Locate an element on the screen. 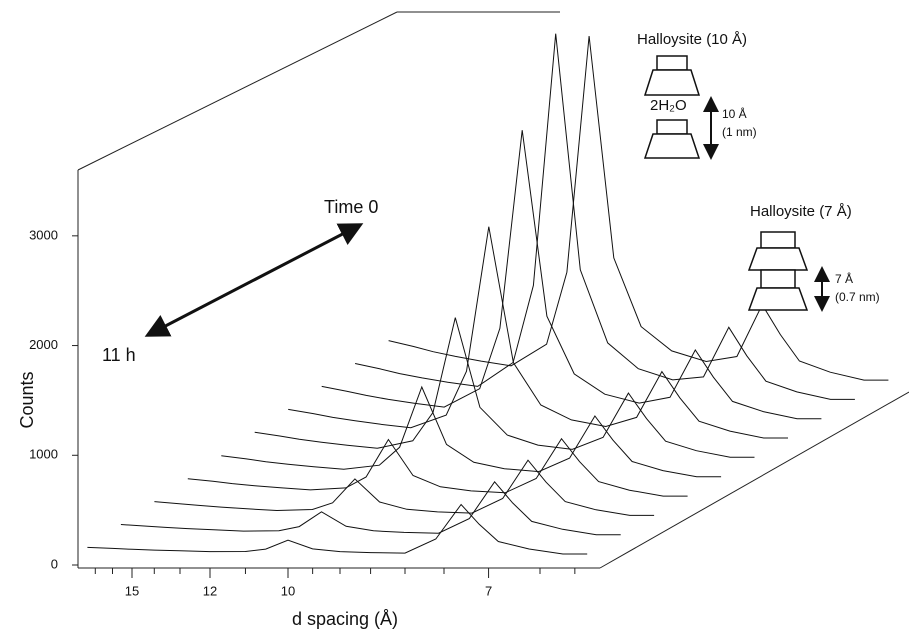 The image size is (909, 633). inset-7a: Halloysite (7 Å) 7 Å (0.7 nm) is located at coordinates (813, 257).